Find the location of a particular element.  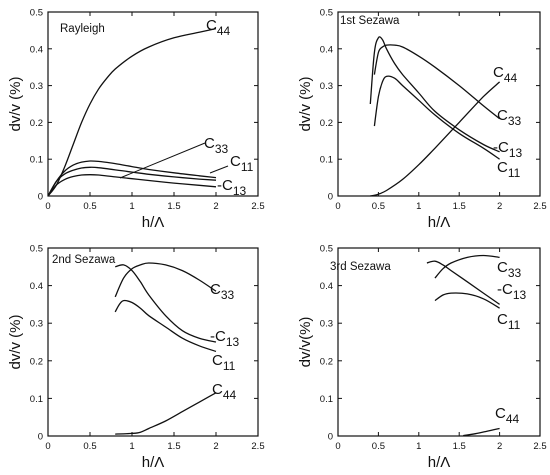

panel-title: 2nd Sezawa is located at coordinates (84, 260).